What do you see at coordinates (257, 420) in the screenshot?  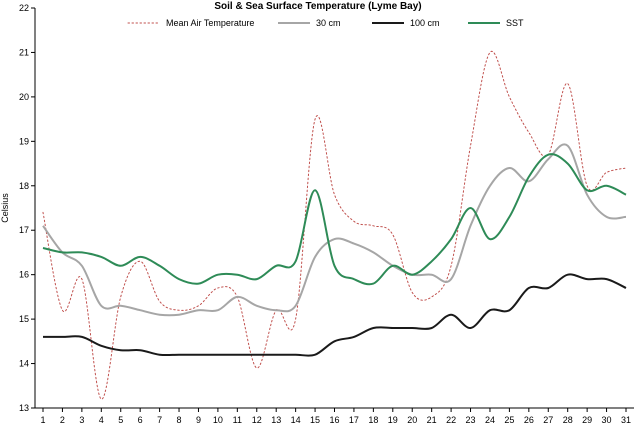 I see `x-tick-label: 12` at bounding box center [257, 420].